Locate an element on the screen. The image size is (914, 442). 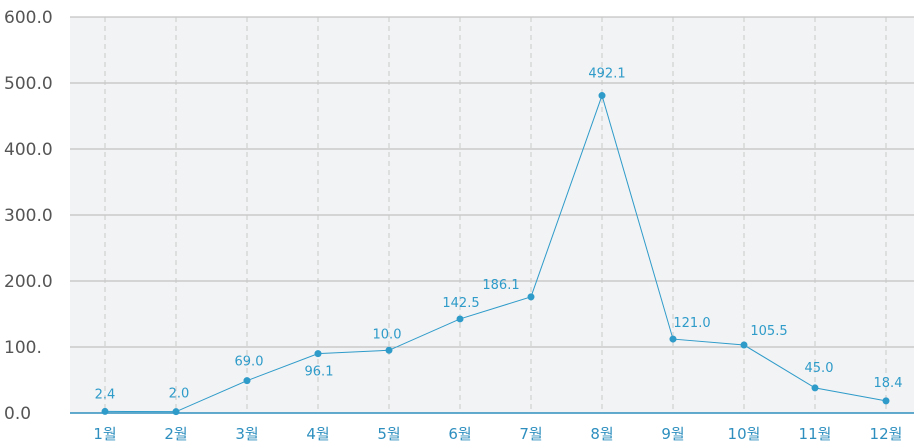
x-tick-label: 5월 is located at coordinates (388, 433).